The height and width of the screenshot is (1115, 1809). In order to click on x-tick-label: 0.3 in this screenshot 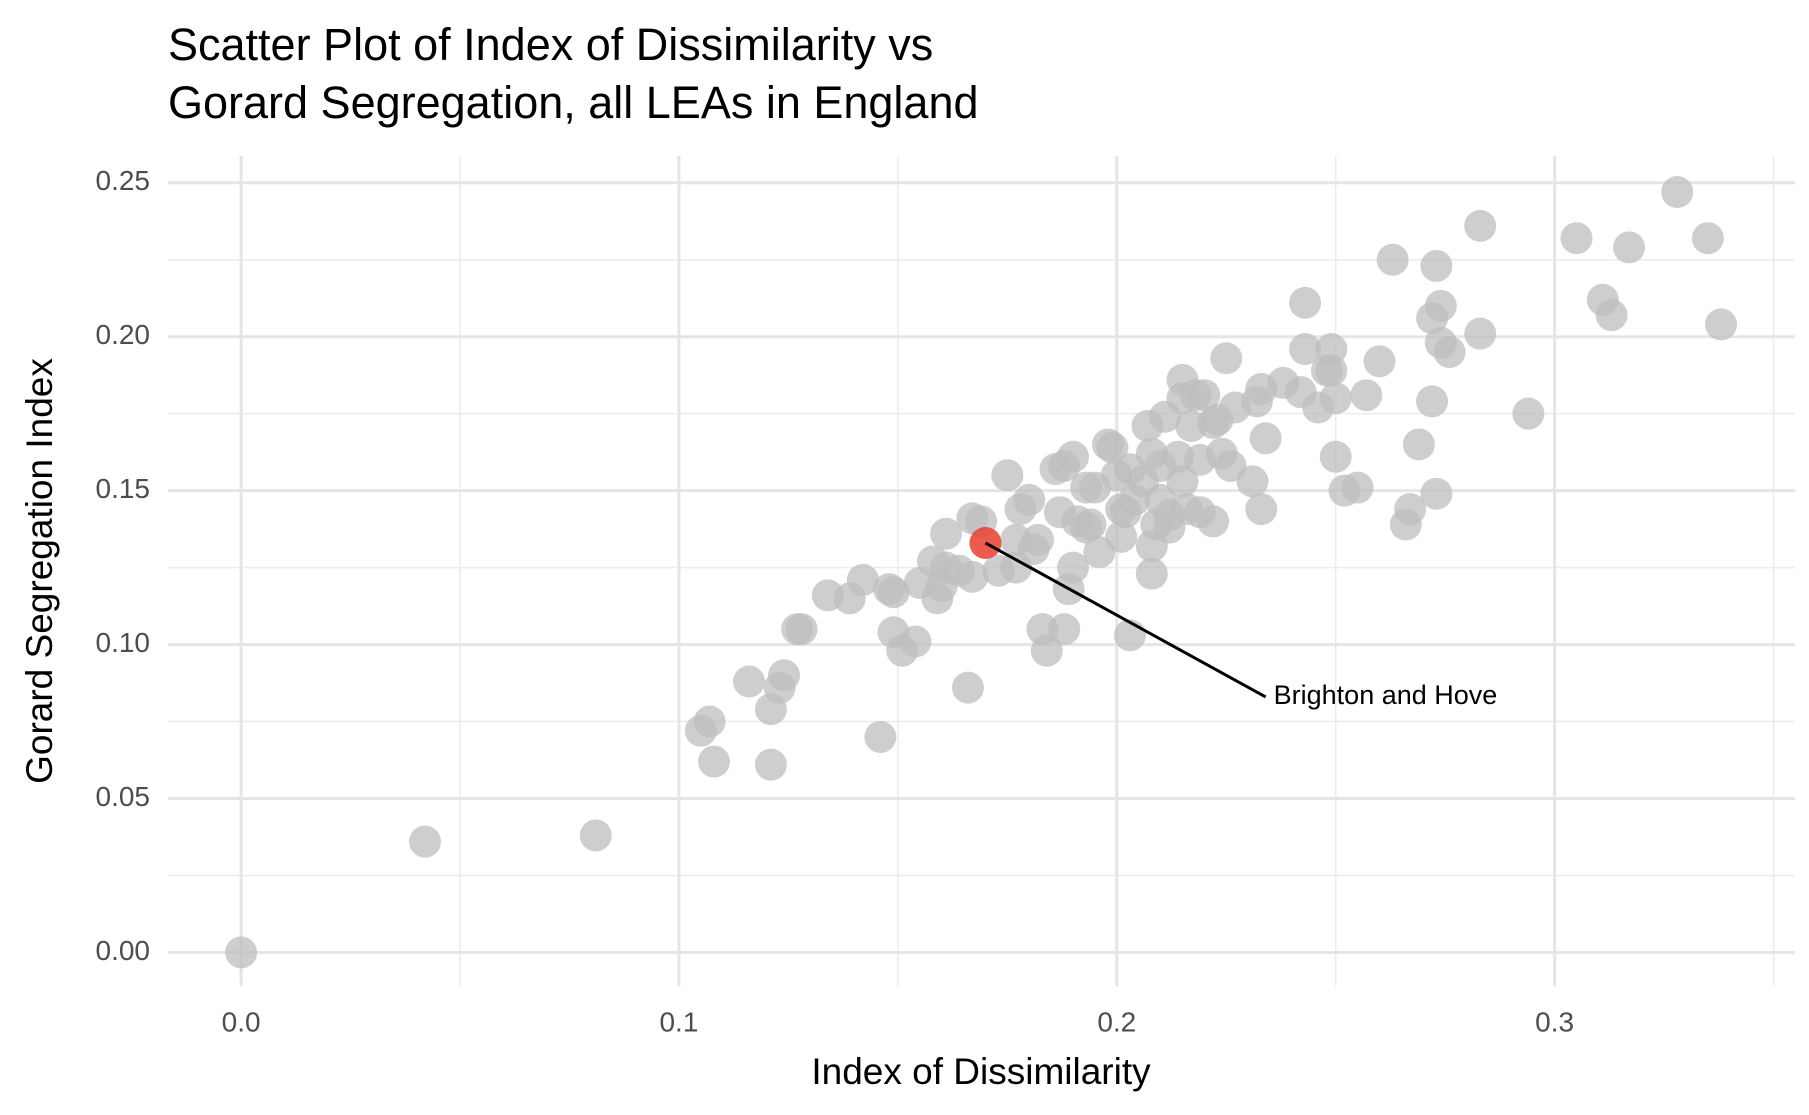, I will do `click(1554, 1021)`.